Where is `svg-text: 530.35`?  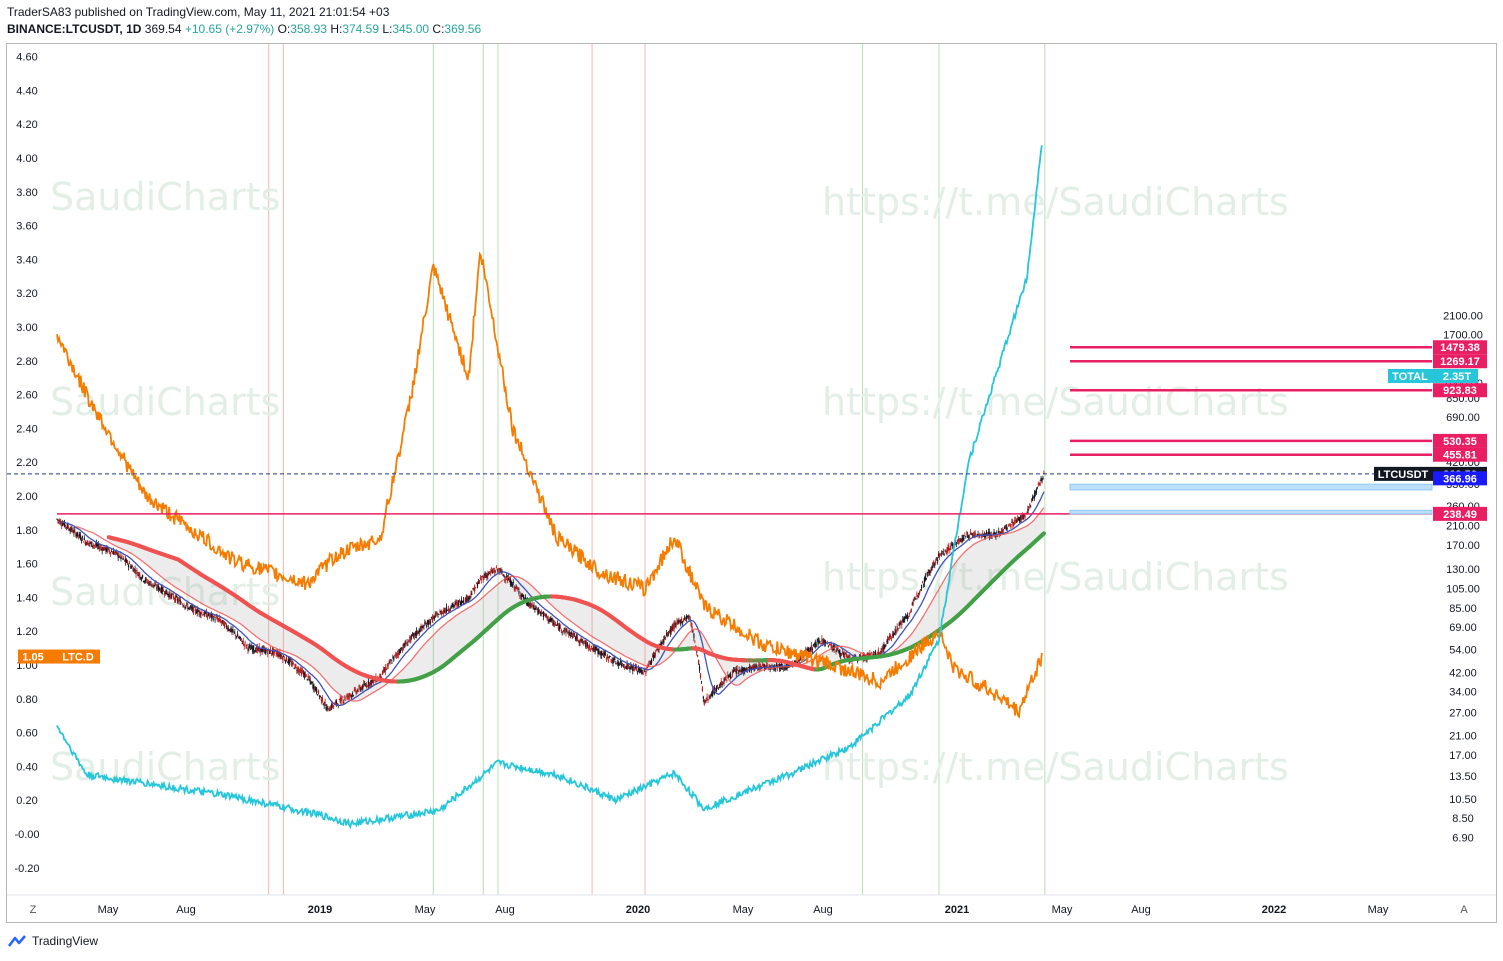 svg-text: 530.35 is located at coordinates (1460, 442).